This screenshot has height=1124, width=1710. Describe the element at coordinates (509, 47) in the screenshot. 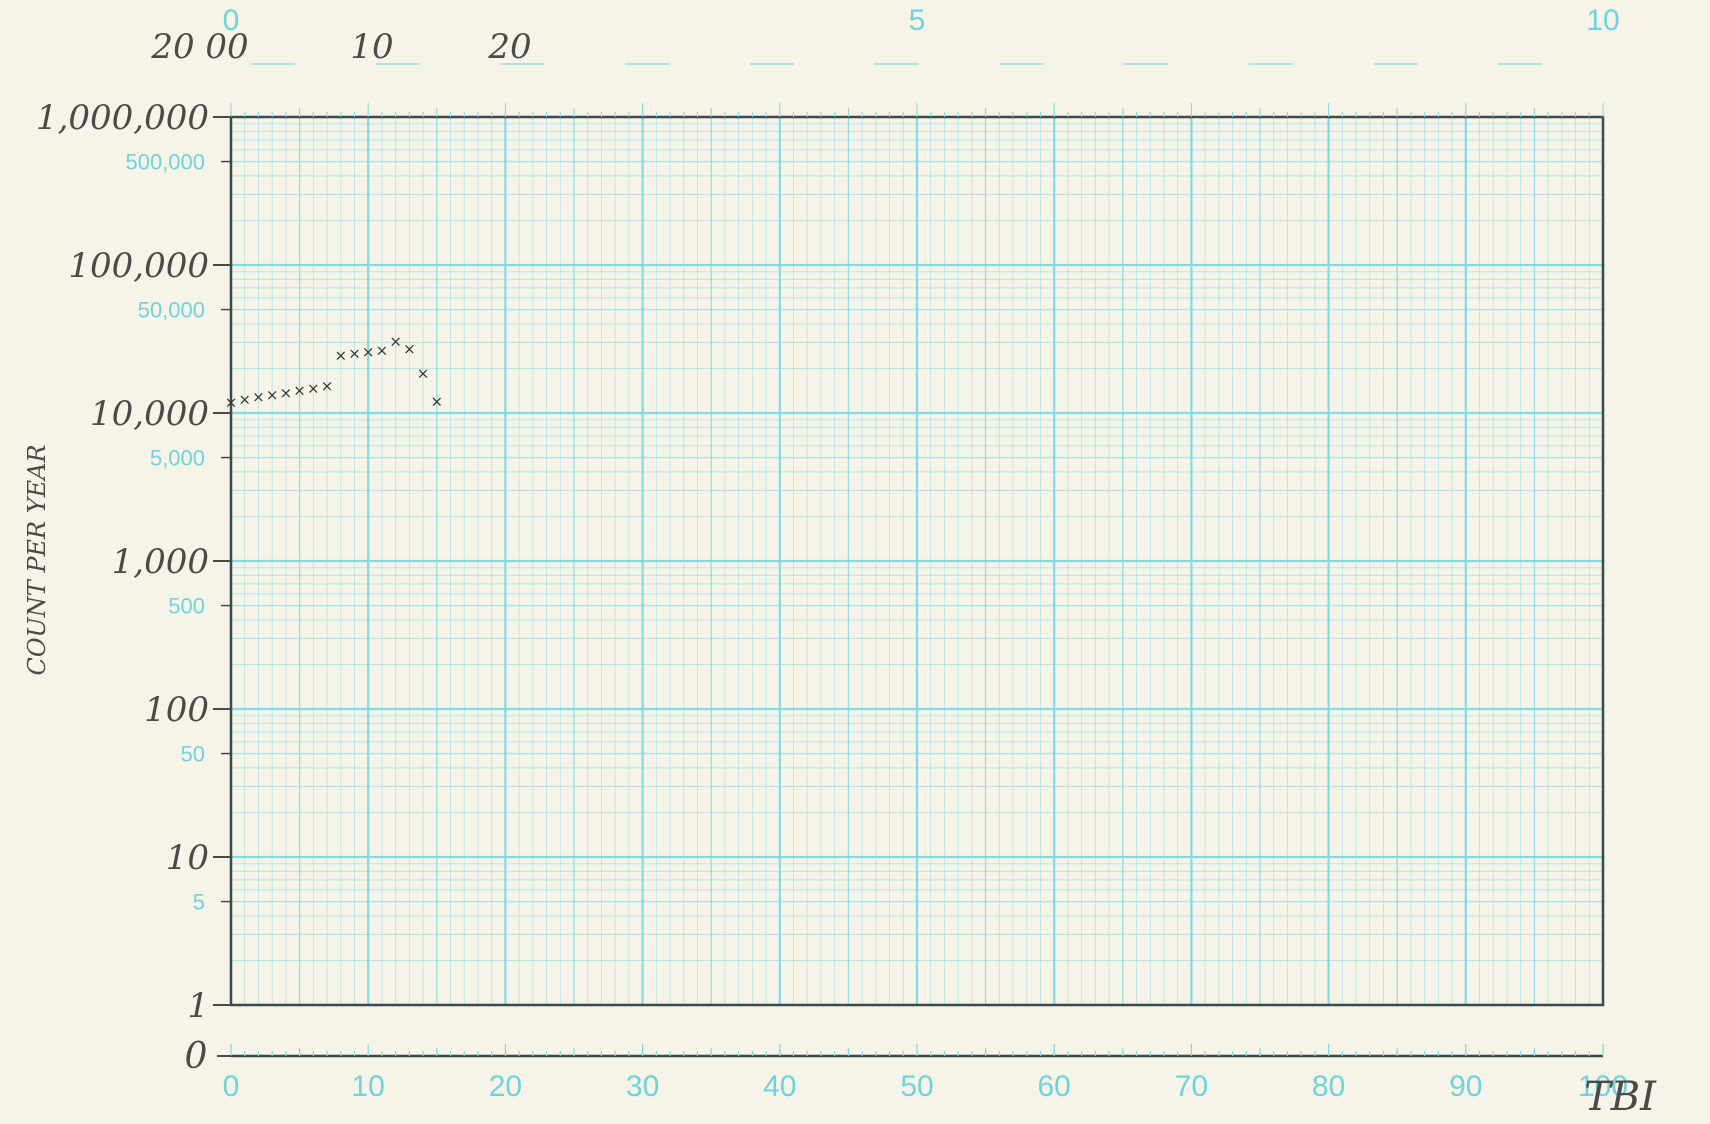

I see `top-handwritten-label: 20` at that location.